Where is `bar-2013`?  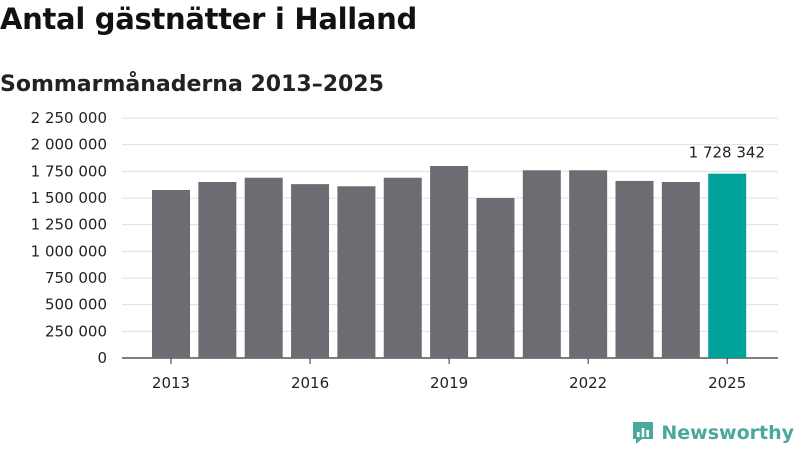
bar-2013 is located at coordinates (171, 274).